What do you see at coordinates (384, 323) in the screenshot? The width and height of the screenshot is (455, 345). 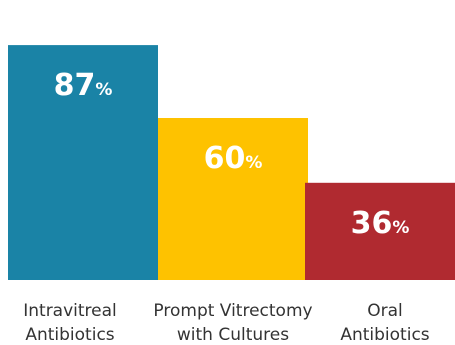 I see `category-label-oral-antibiotics: Oral Antibiotics` at bounding box center [384, 323].